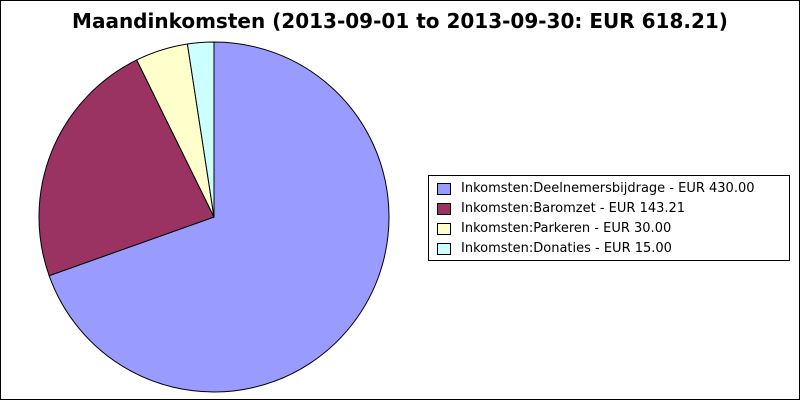 The image size is (800, 400). Describe the element at coordinates (566, 228) in the screenshot. I see `legend-label: Inkomsten:Parkeren - EUR 30.00` at that location.